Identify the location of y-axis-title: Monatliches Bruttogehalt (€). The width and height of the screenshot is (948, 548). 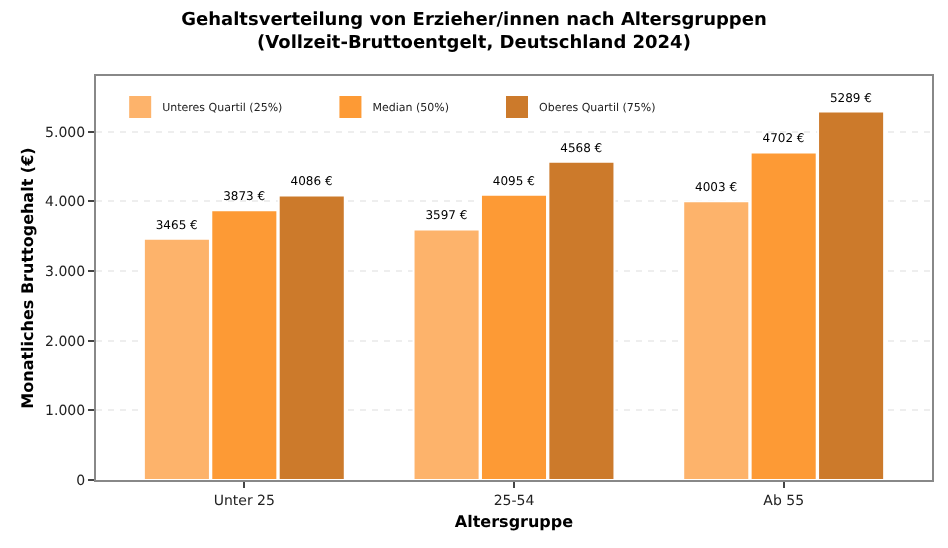
(27, 278).